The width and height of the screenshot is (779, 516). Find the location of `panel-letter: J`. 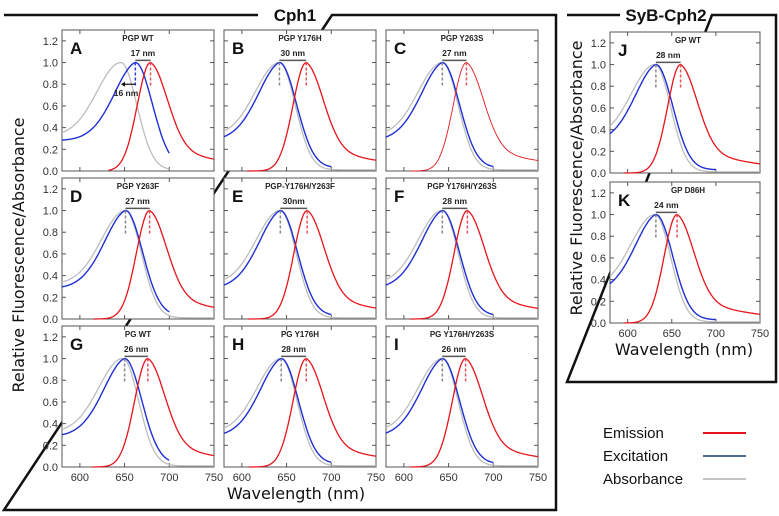

panel-letter: J is located at coordinates (622, 50).